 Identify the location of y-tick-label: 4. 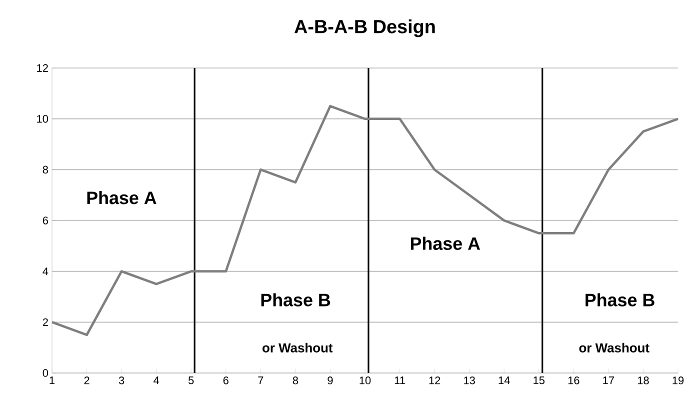
(45, 272).